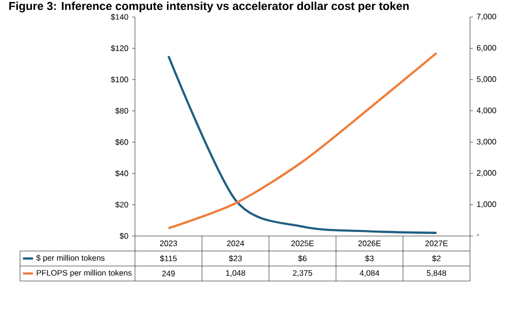 Image resolution: width=527 pixels, height=328 pixels. Describe the element at coordinates (209, 7) in the screenshot. I see `chart-title: Figure 3: Inference compute intensity vs accelerator dollar cost per token` at that location.